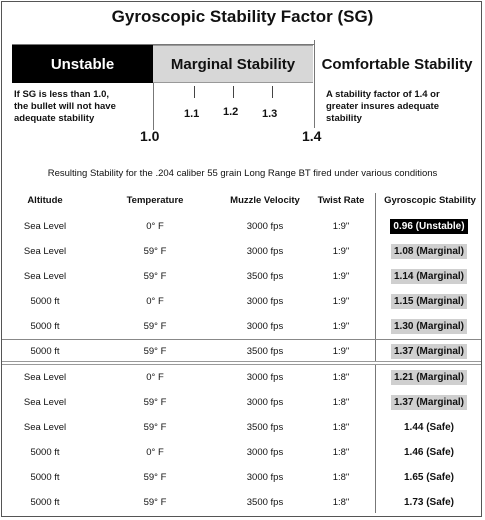 The height and width of the screenshot is (520, 485). Describe the element at coordinates (62, 94) in the screenshot. I see `unstable-description-line: If SG is less than 1.0,` at that location.